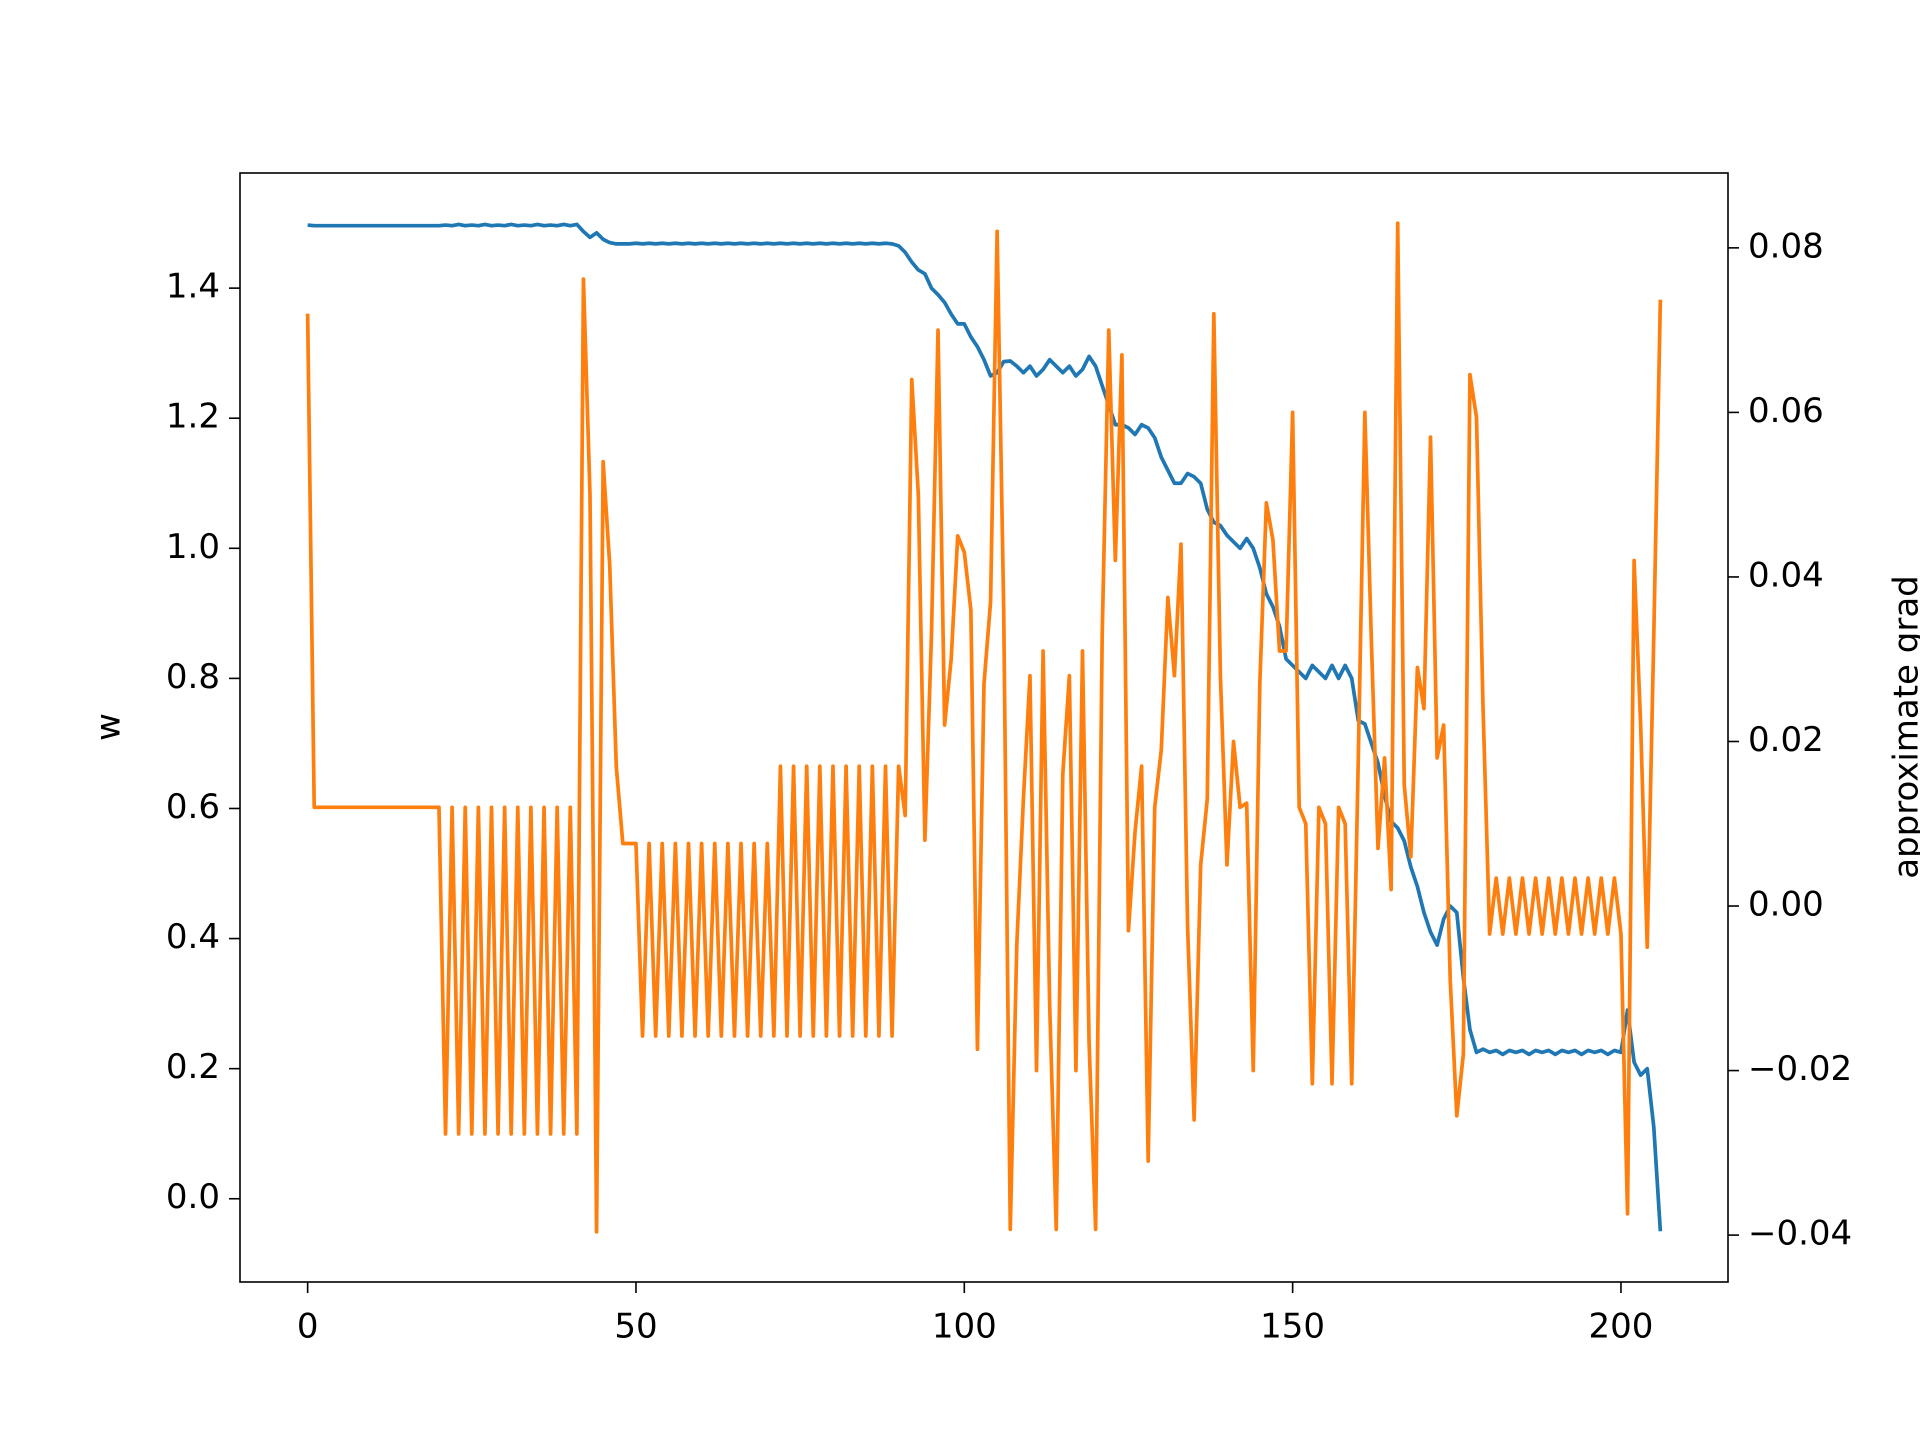  I want to click on x-tick-label: 0, so click(308, 1327).